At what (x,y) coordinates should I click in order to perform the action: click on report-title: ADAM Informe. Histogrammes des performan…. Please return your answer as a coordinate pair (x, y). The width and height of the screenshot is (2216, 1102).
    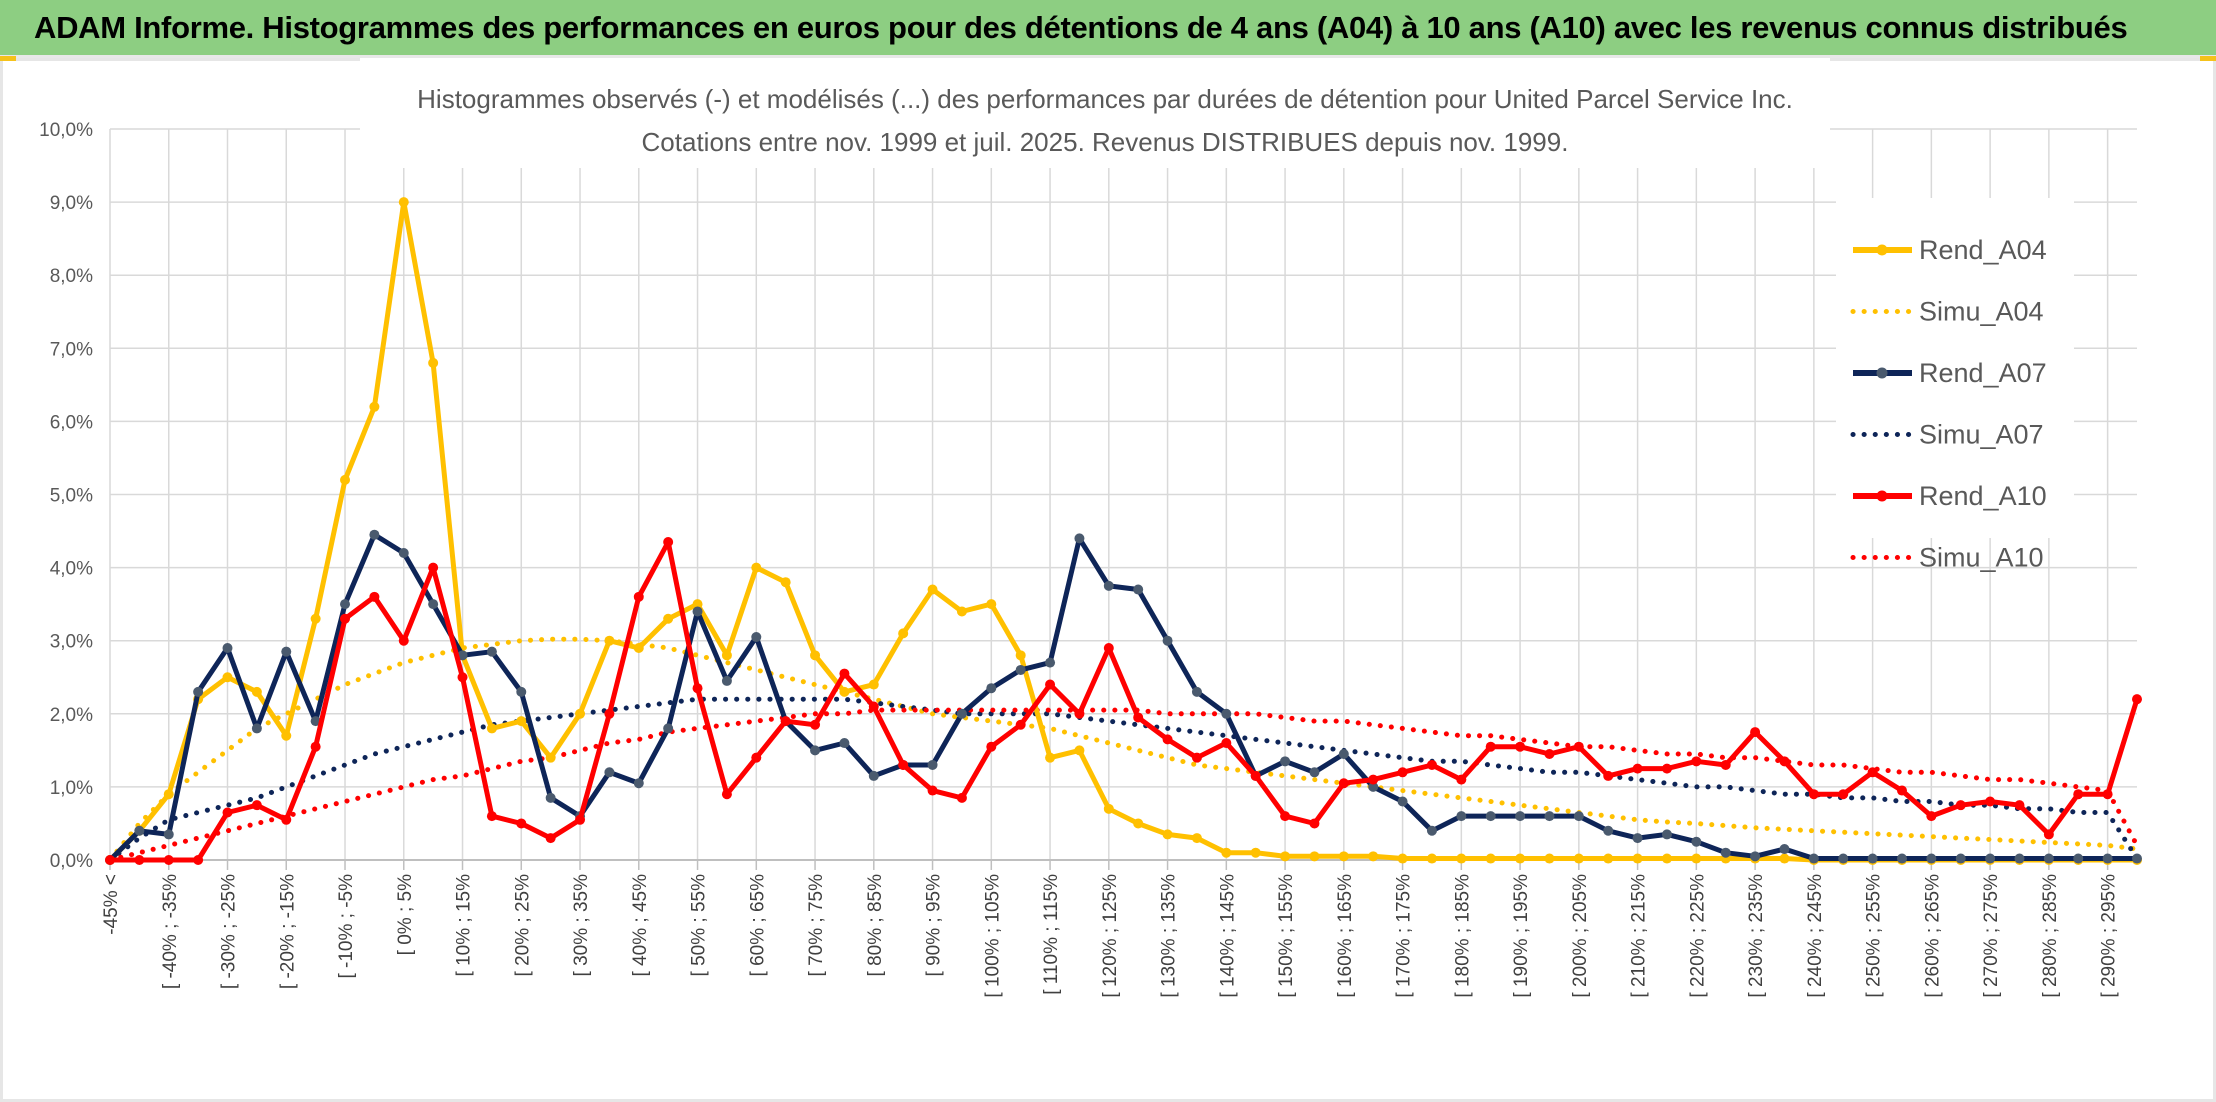
    Looking at the image, I should click on (1081, 27).